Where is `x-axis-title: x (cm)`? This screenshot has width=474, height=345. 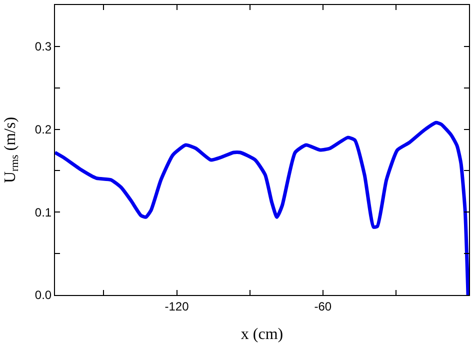 x-axis-title: x (cm) is located at coordinates (262, 335).